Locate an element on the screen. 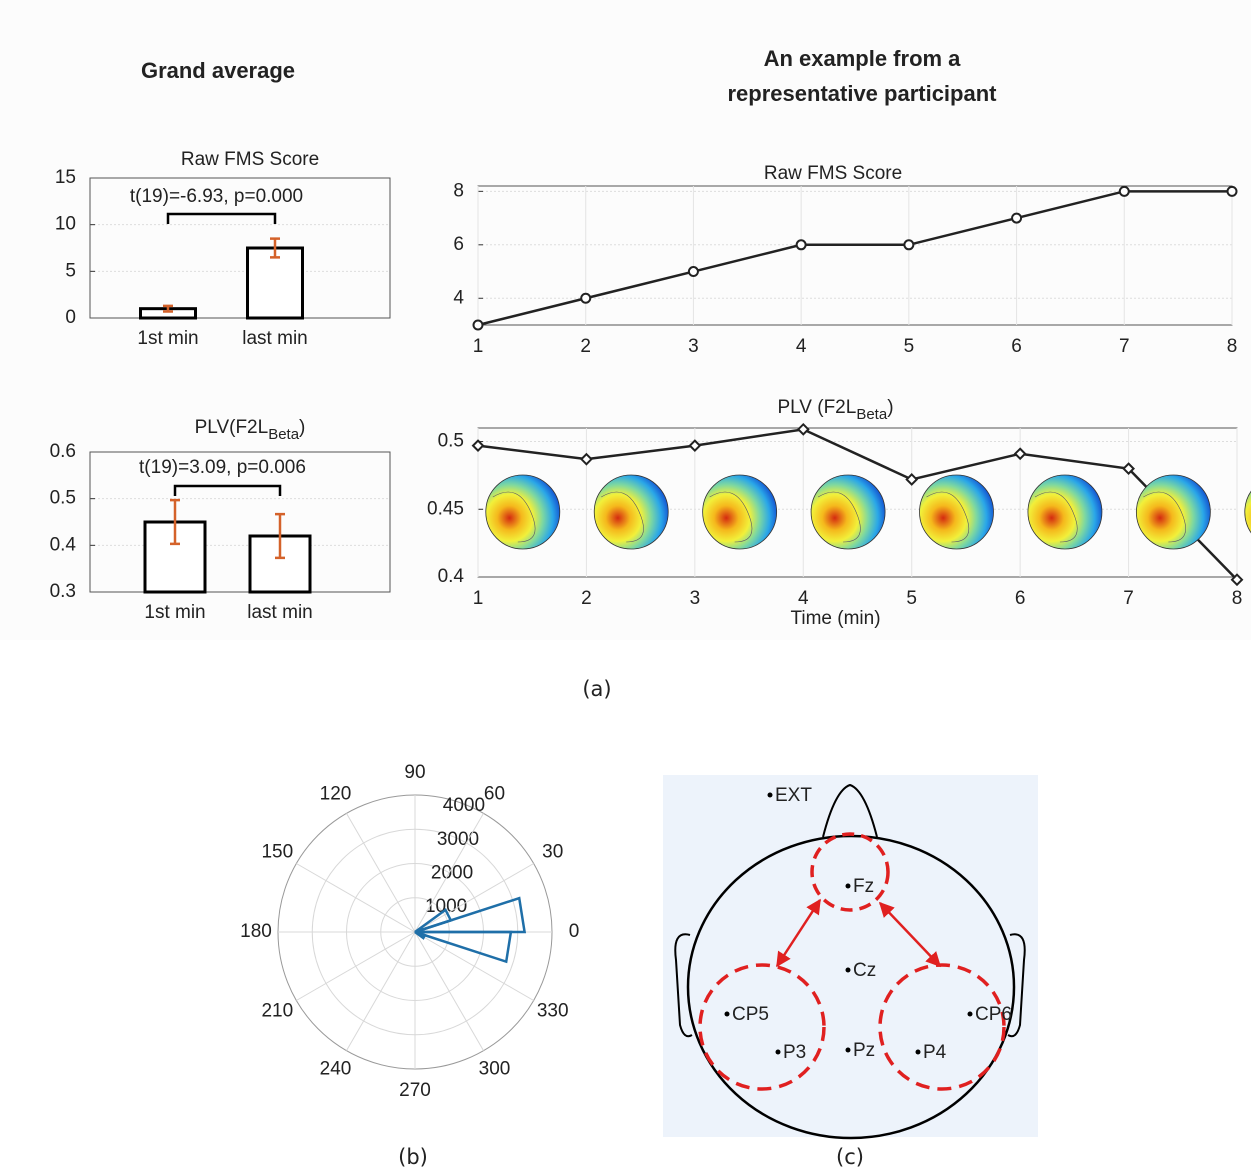  electrodes: EXT Fz Cz CP5 P3 Pz P4 CP6 is located at coordinates (868, 924).